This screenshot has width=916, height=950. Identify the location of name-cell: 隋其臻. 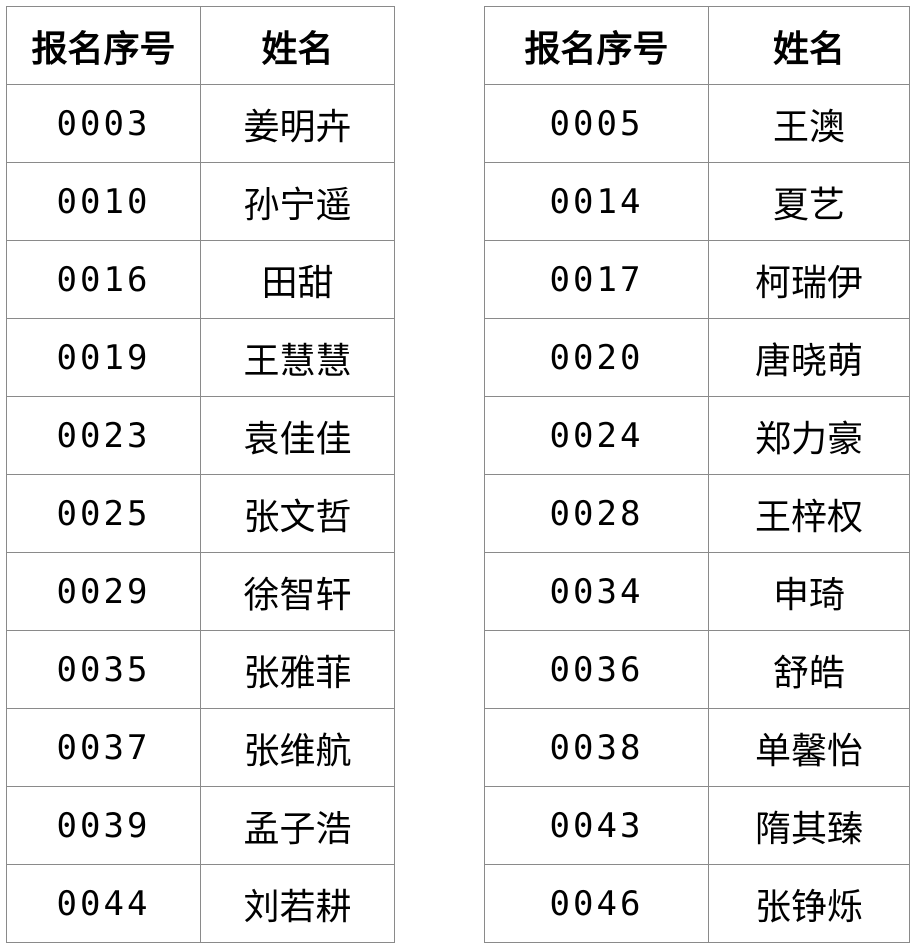
(809, 825).